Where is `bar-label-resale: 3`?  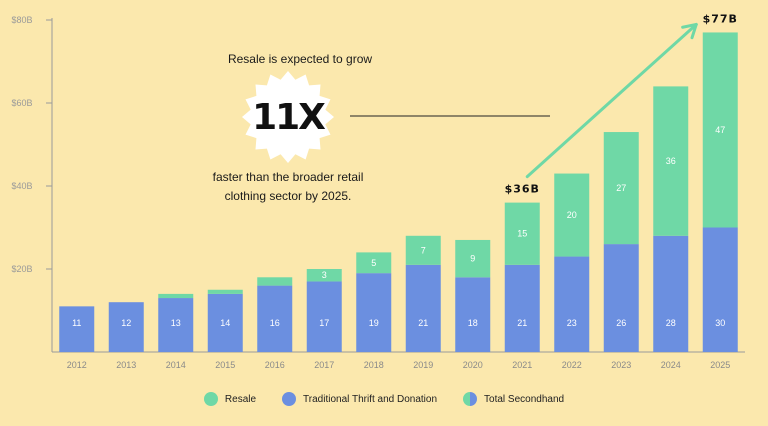 bar-label-resale: 3 is located at coordinates (324, 275).